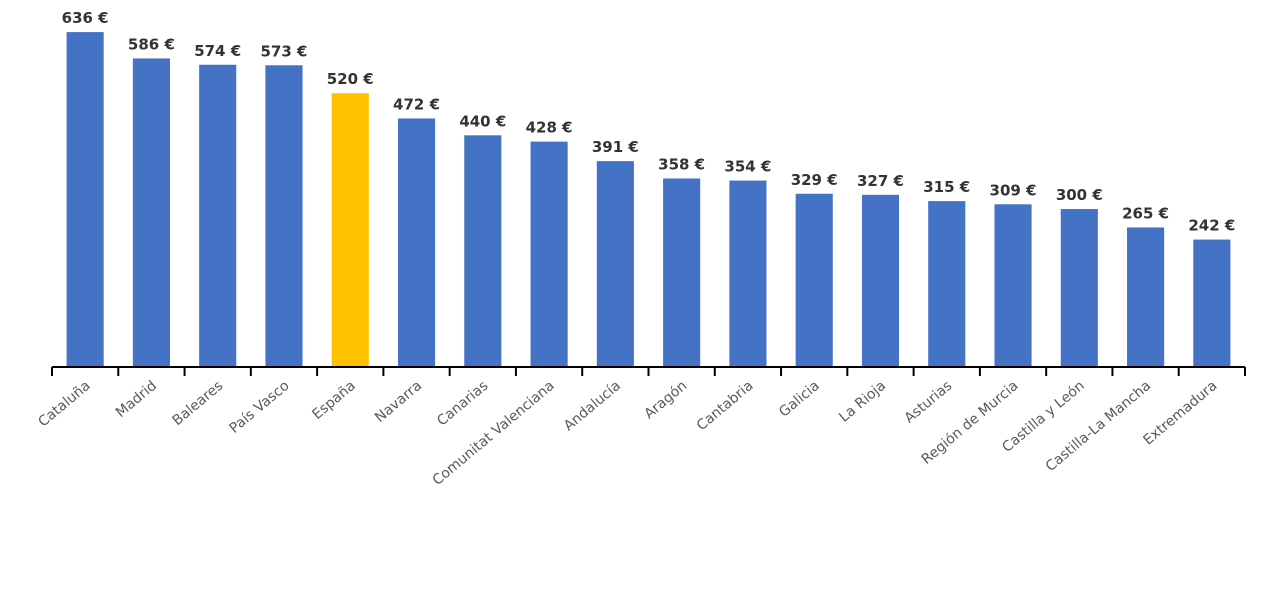  What do you see at coordinates (946, 187) in the screenshot?
I see `bar-value-label: 315 €` at bounding box center [946, 187].